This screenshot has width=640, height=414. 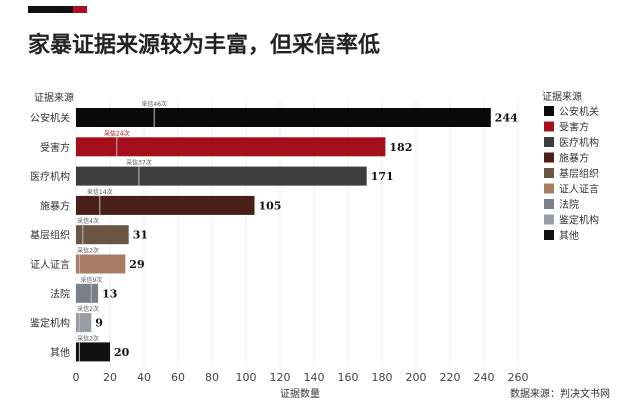 I want to click on x-tick-label: 220, so click(x=450, y=377).